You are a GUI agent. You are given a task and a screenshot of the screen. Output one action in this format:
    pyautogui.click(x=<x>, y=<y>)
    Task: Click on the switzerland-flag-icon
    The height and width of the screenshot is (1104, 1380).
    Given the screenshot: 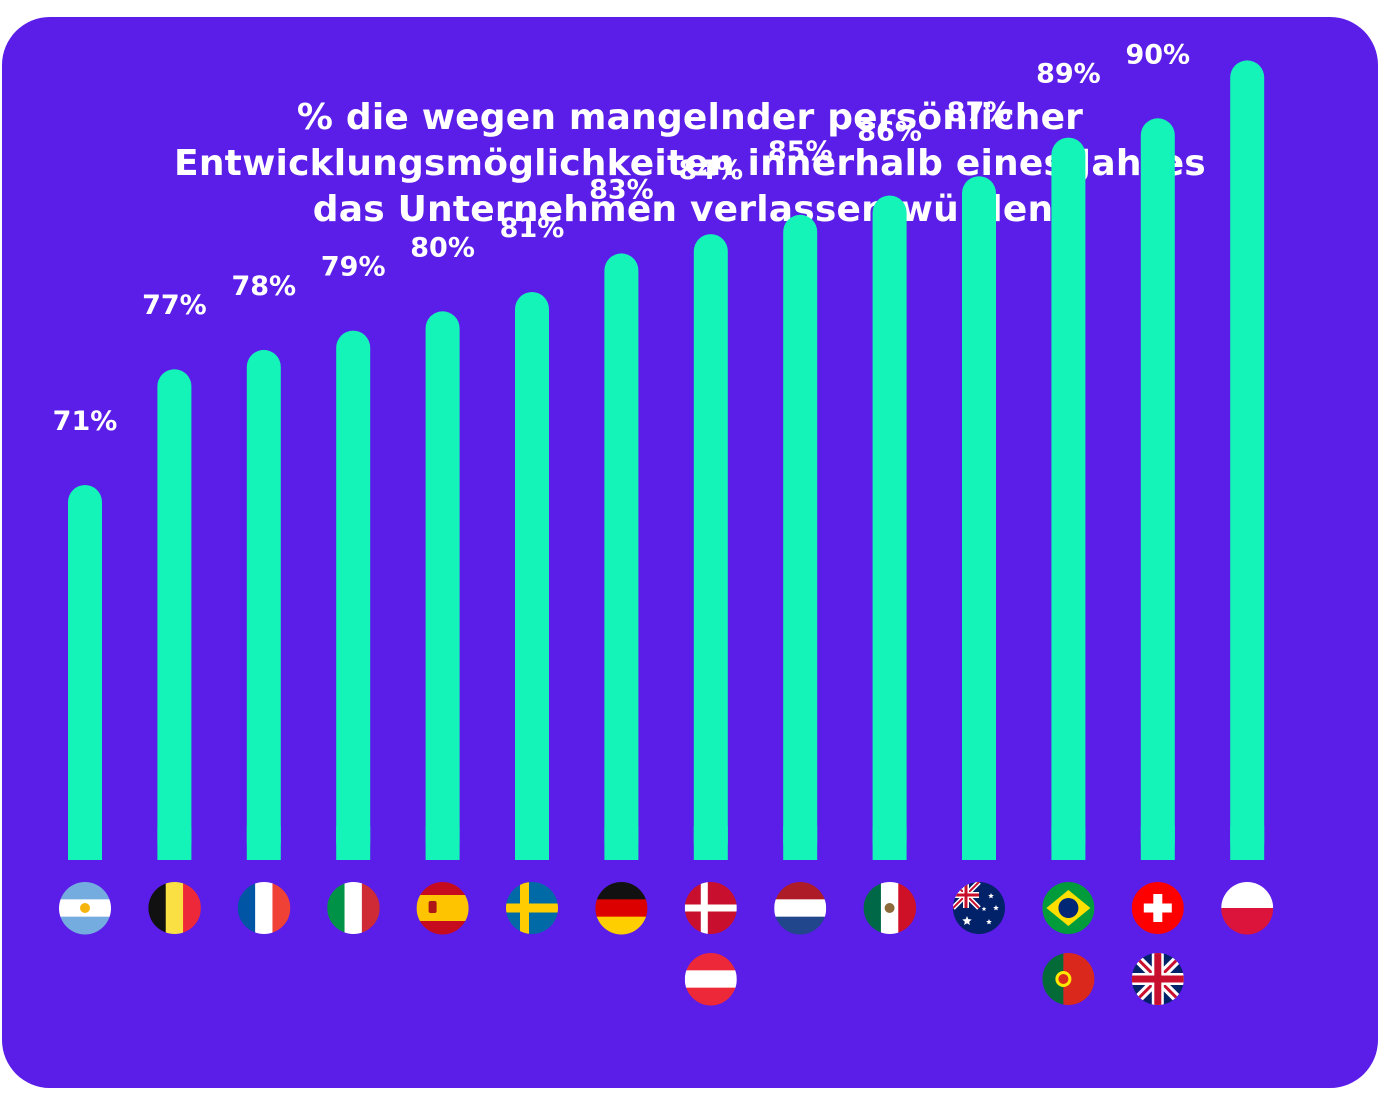 What is the action you would take?
    pyautogui.click(x=1157, y=908)
    